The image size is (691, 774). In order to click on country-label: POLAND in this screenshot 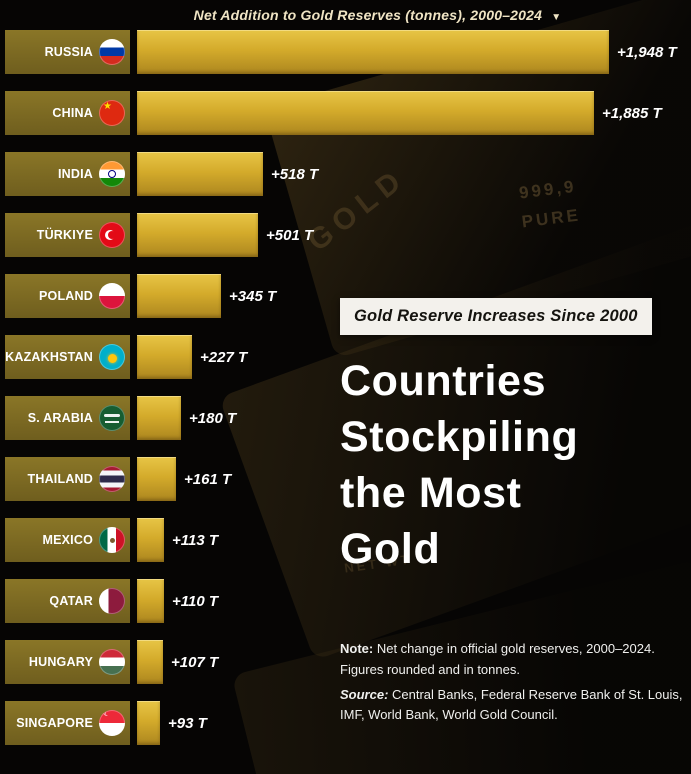, I will do `click(66, 296)`.